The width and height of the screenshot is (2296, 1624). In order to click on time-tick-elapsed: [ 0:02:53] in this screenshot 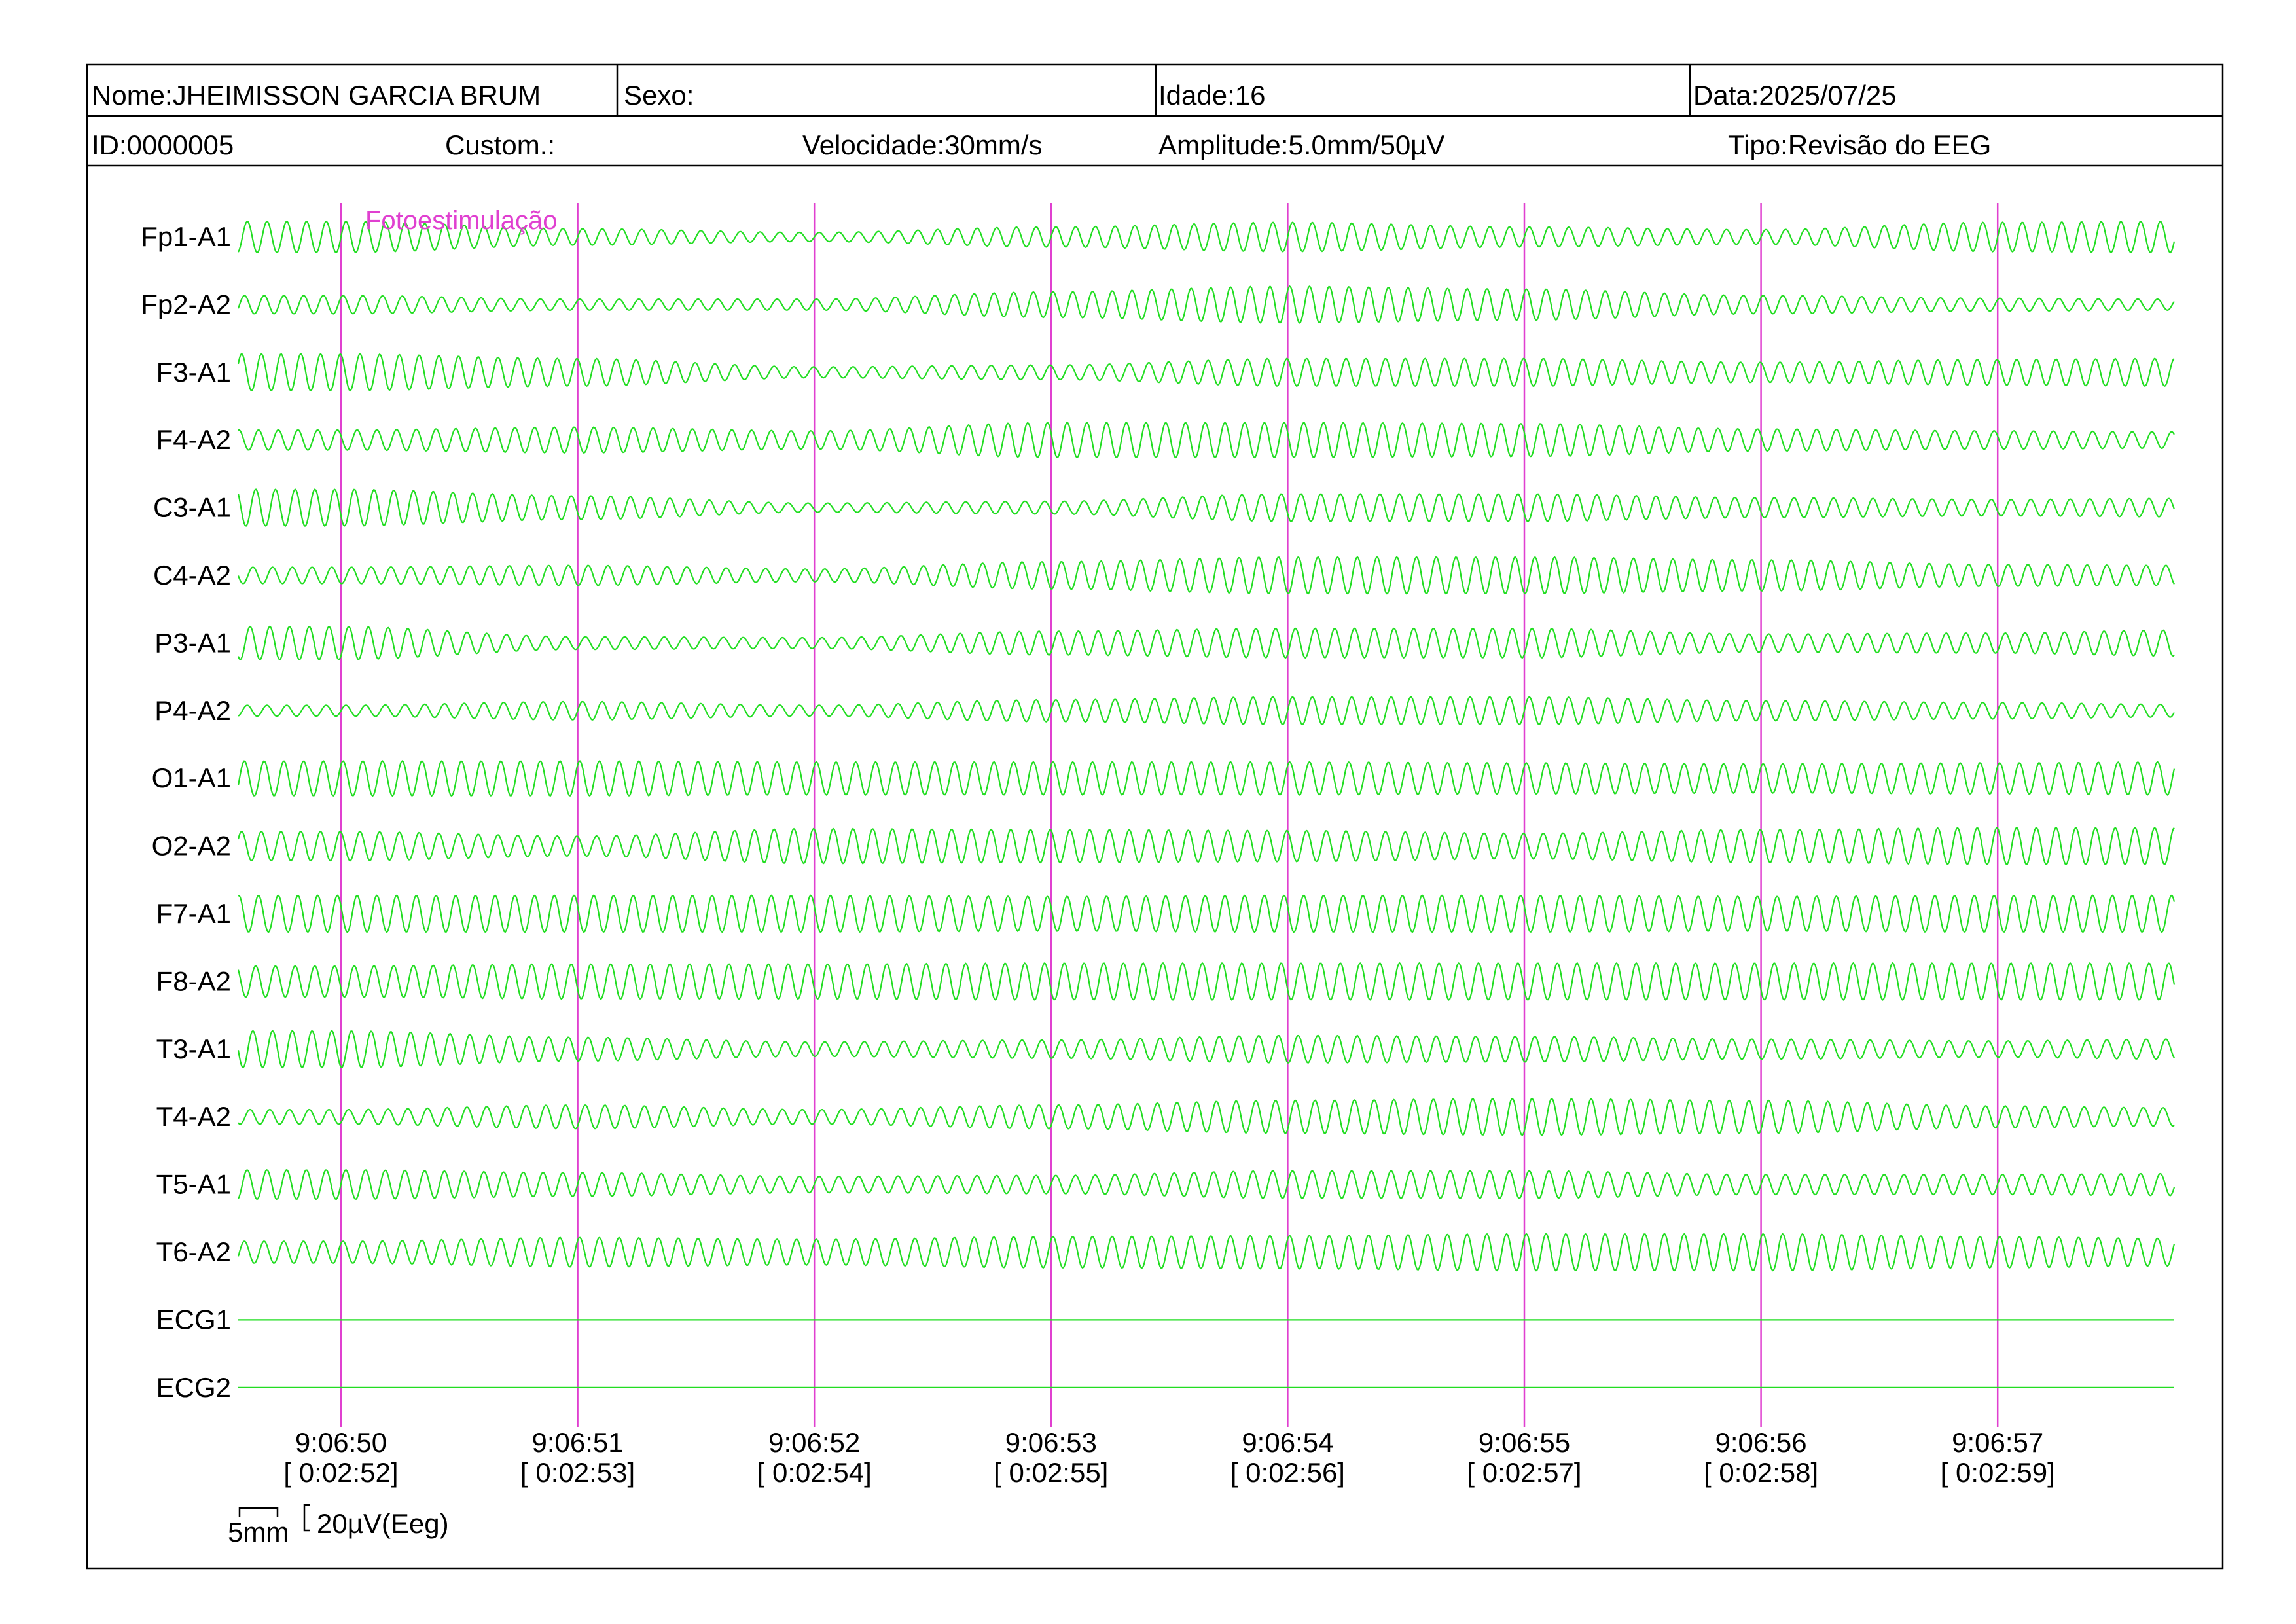, I will do `click(577, 1472)`.